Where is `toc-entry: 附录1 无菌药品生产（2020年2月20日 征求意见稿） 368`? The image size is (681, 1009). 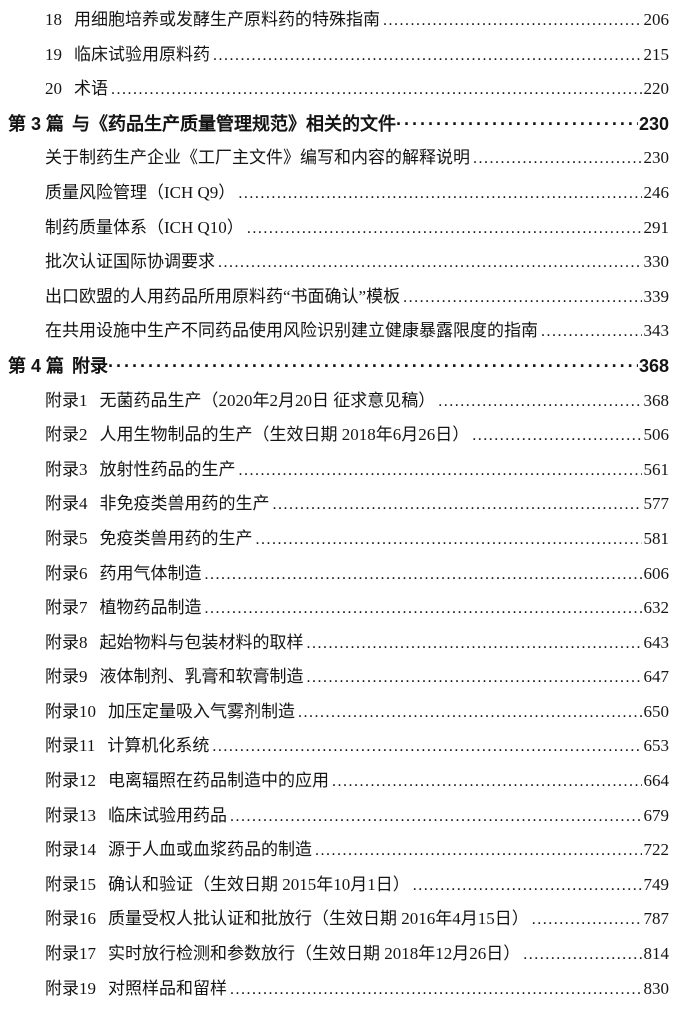 toc-entry: 附录1 无菌药品生产（2020年2月20日 征求意见稿） 368 is located at coordinates (338, 401).